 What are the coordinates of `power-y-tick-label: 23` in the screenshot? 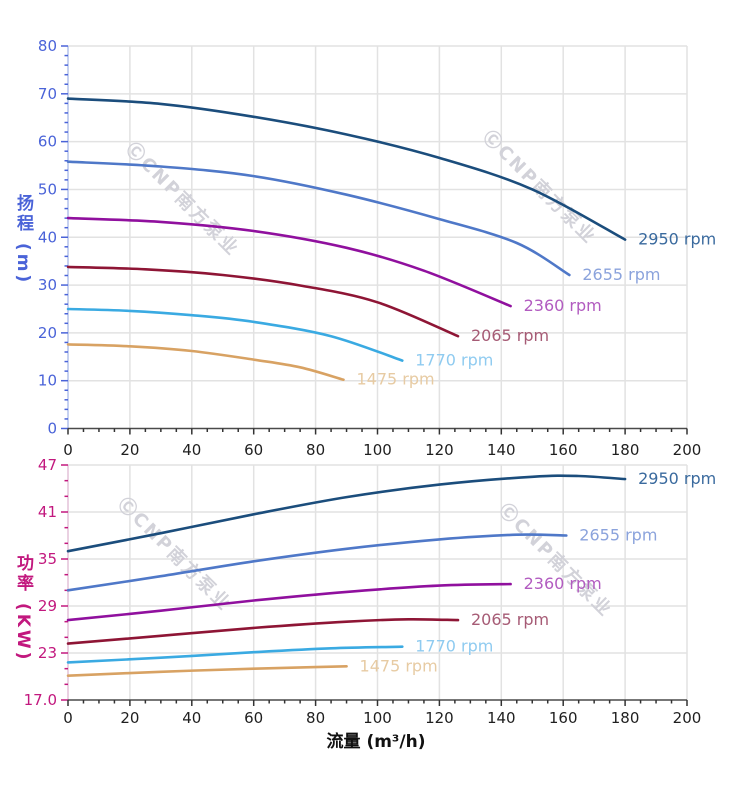 It's located at (47, 653).